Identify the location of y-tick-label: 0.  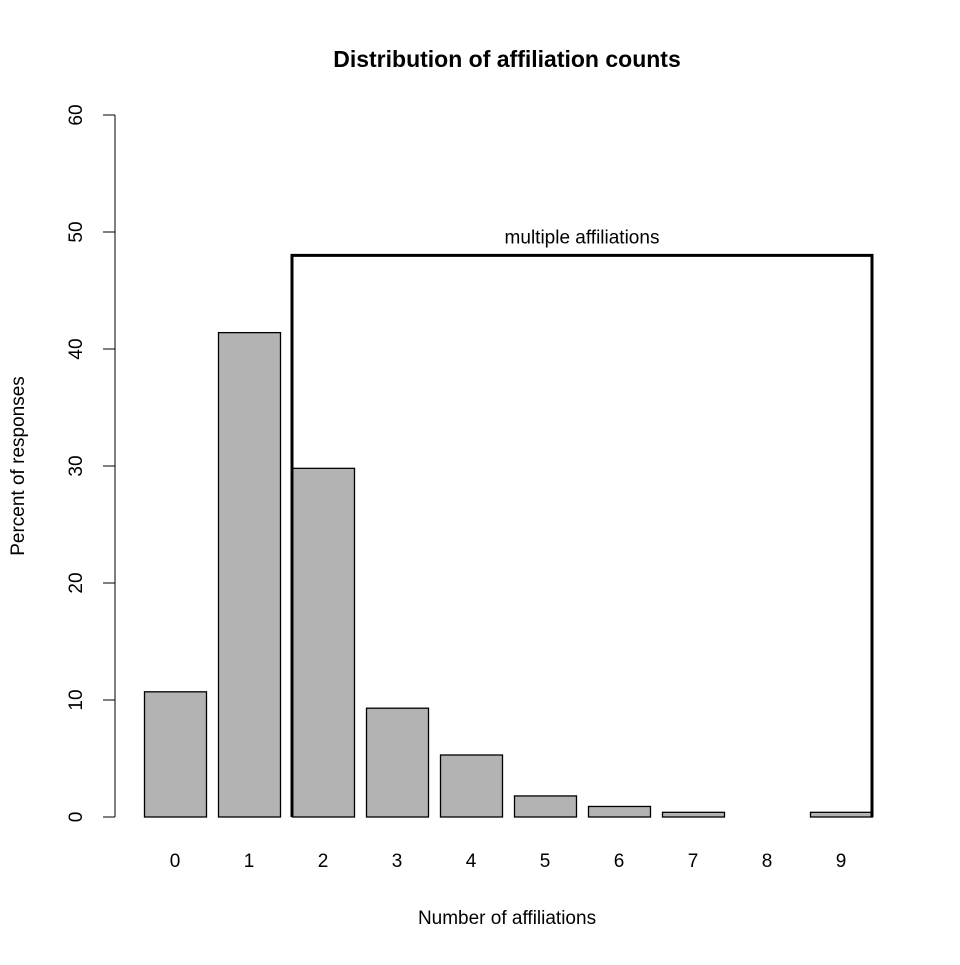
(76, 817).